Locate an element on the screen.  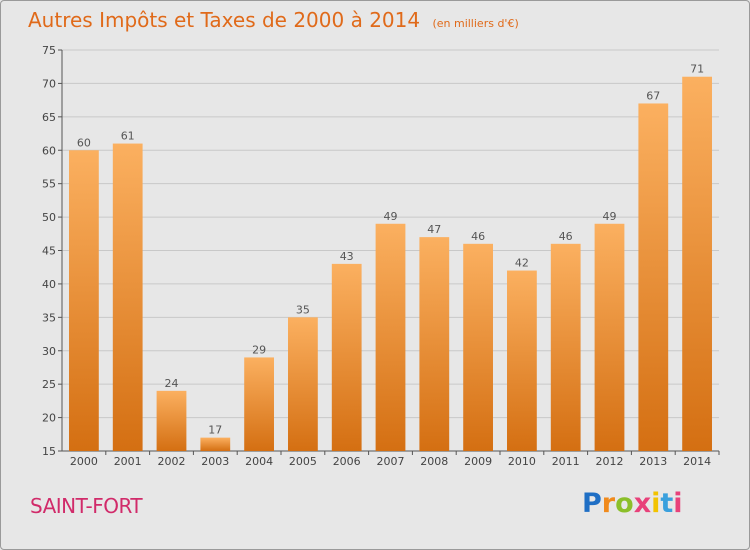
commune-name: SAINT-FORT is located at coordinates (86, 506).